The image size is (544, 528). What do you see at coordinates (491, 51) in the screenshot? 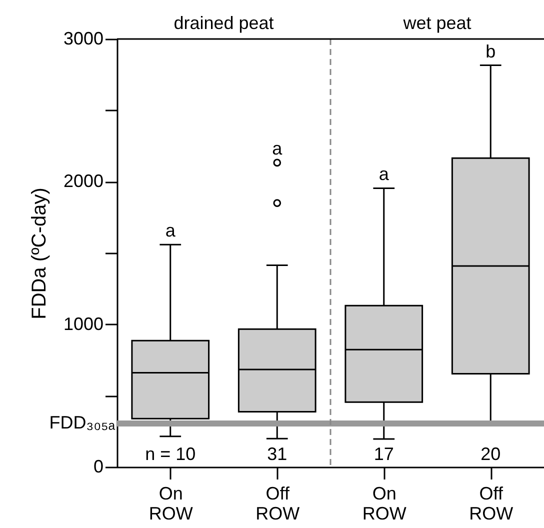
I see `annotation: b` at bounding box center [491, 51].